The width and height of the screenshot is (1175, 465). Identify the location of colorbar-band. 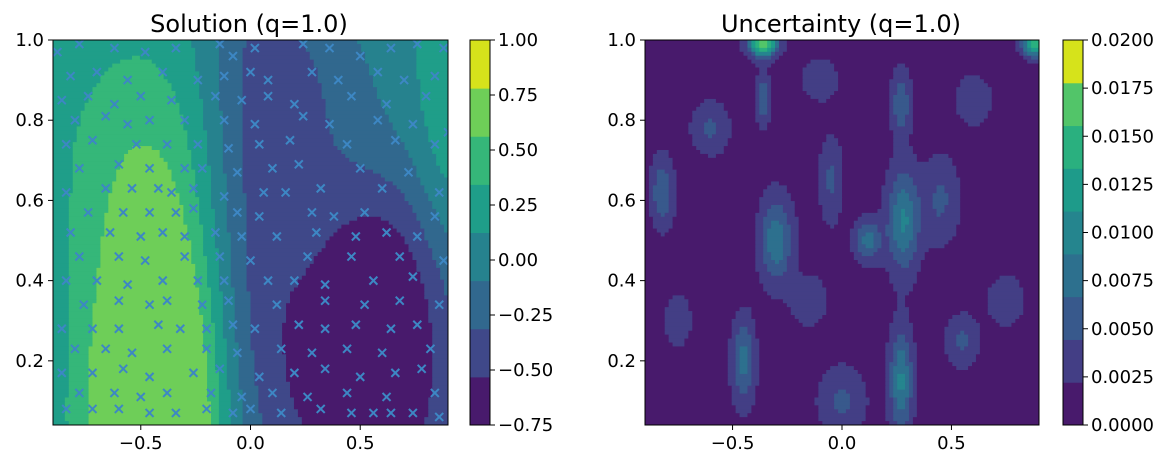
(1073, 404).